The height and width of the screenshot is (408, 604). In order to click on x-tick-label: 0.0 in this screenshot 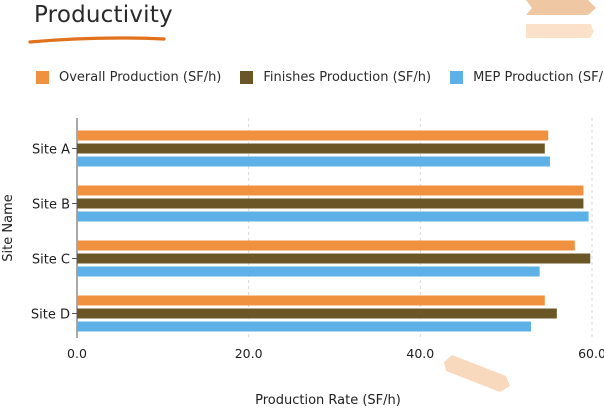, I will do `click(77, 353)`.